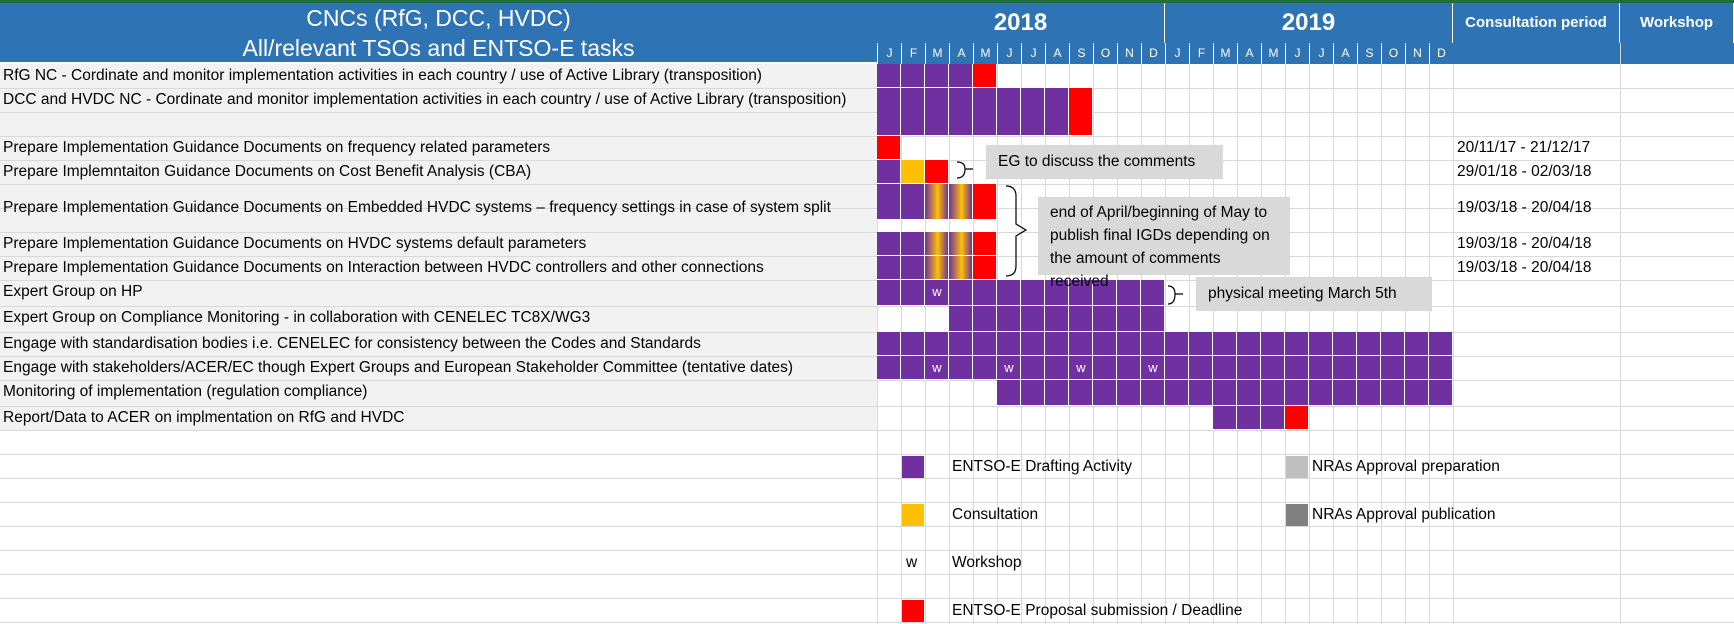 The width and height of the screenshot is (1734, 624). I want to click on callout-end-april-bracket, so click(1016, 231).